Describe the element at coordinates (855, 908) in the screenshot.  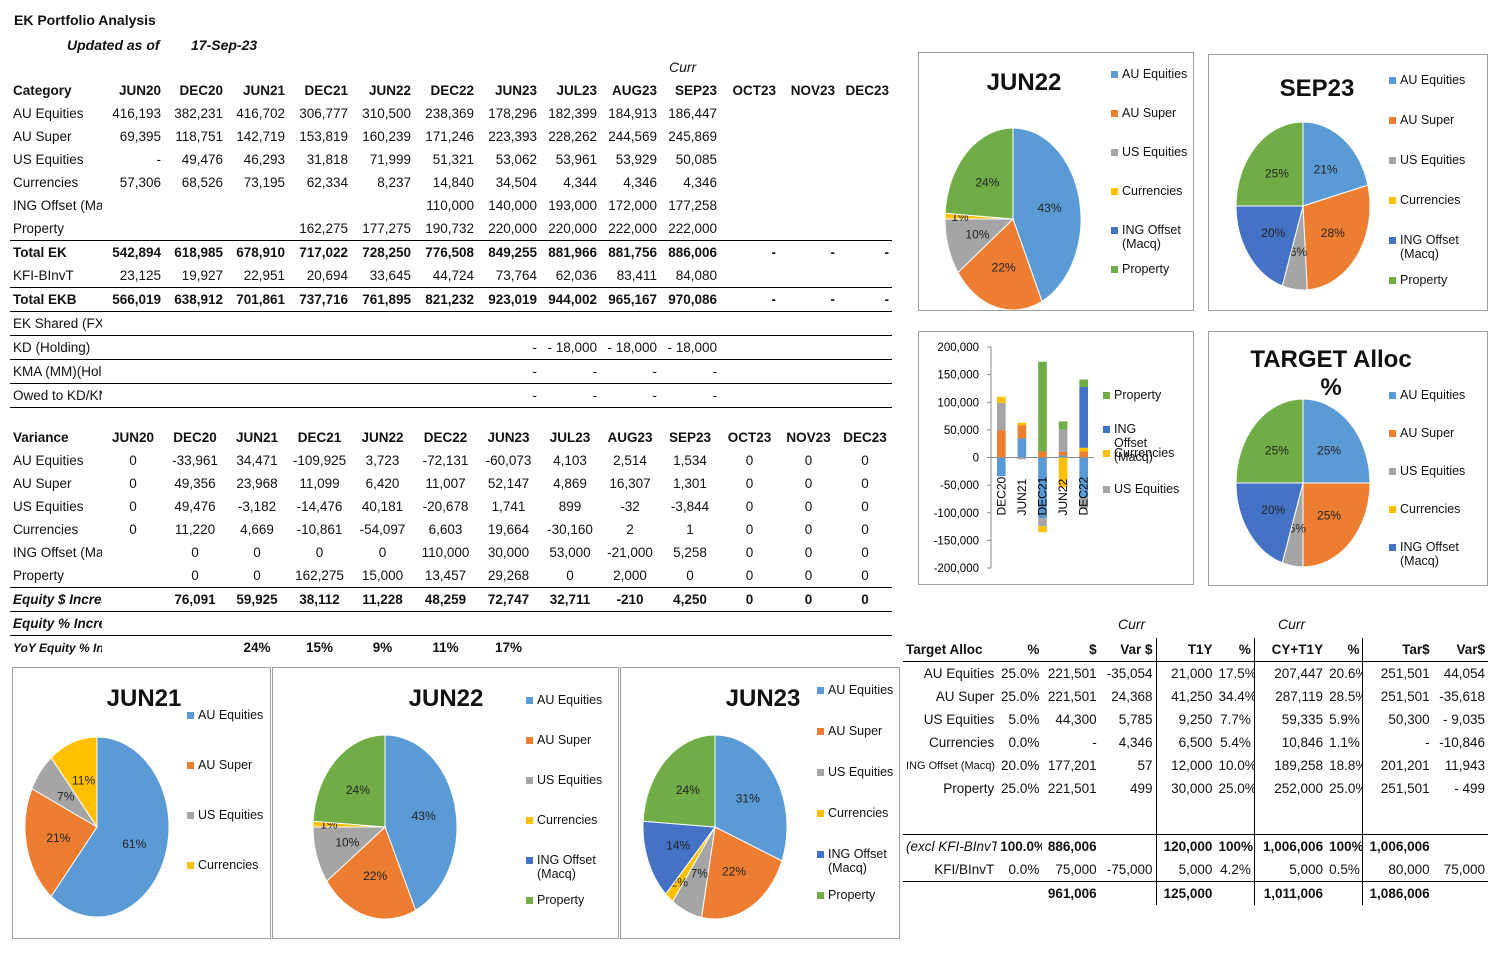
I see `legend-item: Property` at that location.